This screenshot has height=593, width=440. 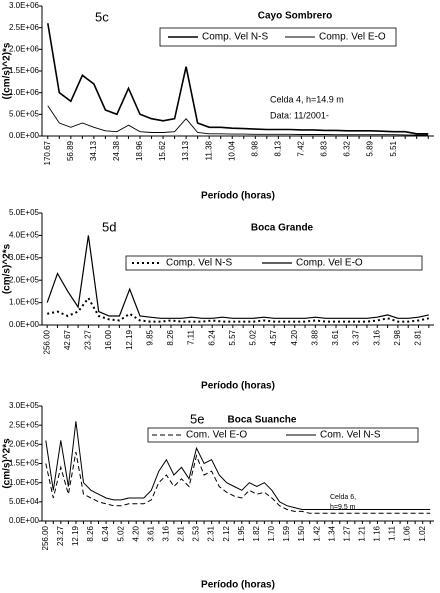 What do you see at coordinates (7, 70) in the screenshot?
I see `y-axis-label: ((cm/s)^2)*s` at bounding box center [7, 70].